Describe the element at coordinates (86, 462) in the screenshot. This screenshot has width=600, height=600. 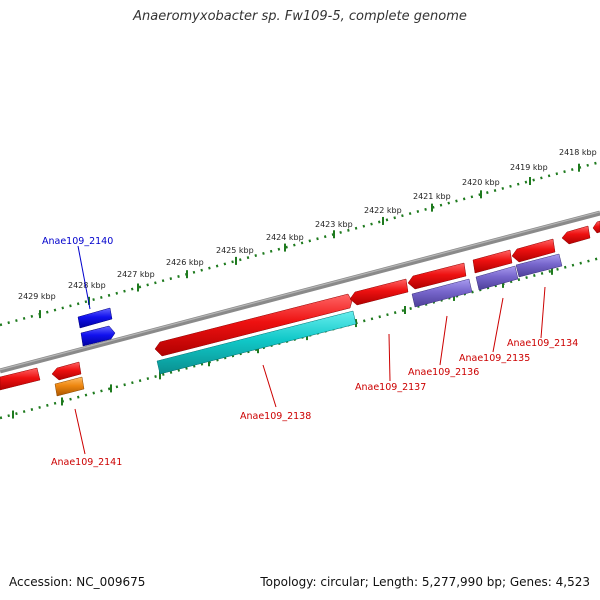
I see `gene-label-2141: Anae109_2141` at that location.